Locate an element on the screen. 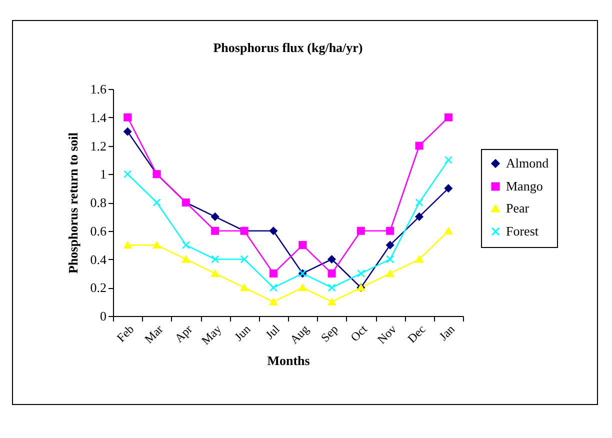 The height and width of the screenshot is (438, 612). x-axis-title: Months is located at coordinates (288, 360).